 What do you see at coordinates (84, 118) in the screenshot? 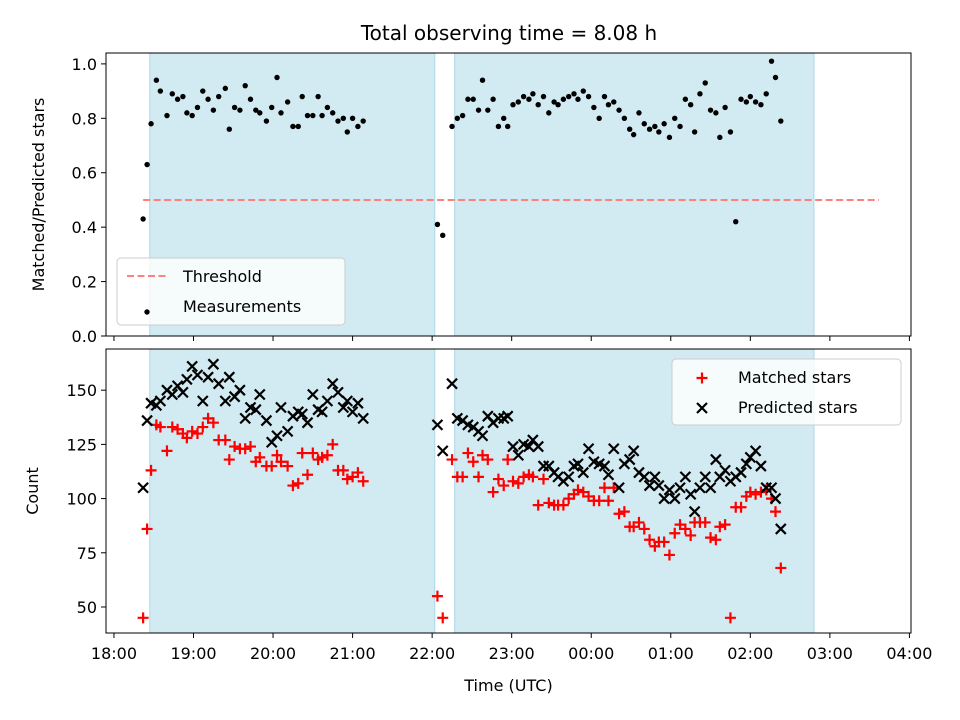
I see `y-tick-label: 0.8` at bounding box center [84, 118].